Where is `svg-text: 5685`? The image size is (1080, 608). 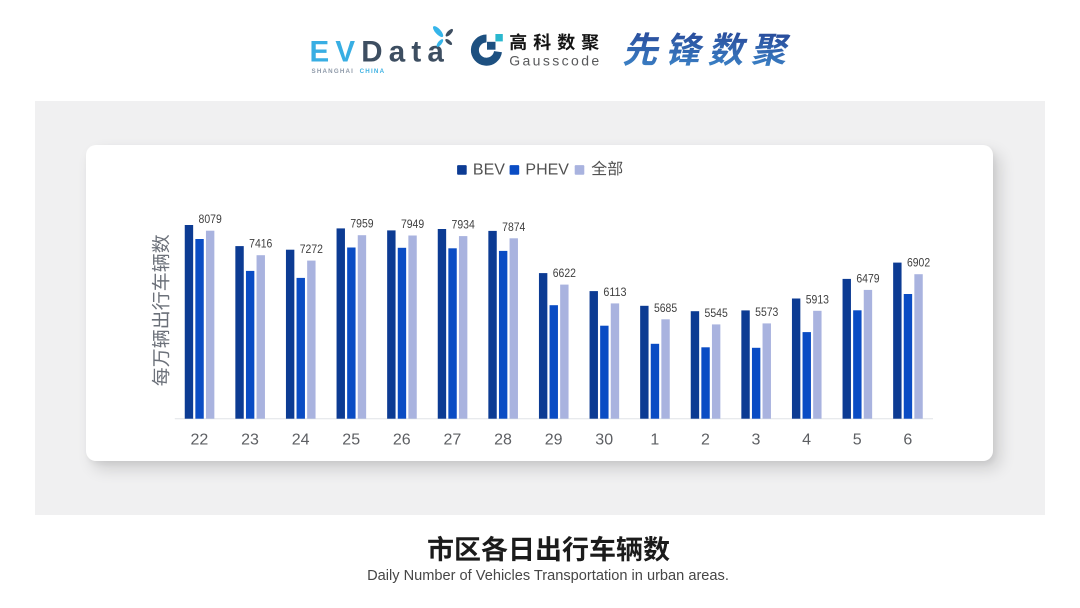
svg-text: 5685 is located at coordinates (665, 308).